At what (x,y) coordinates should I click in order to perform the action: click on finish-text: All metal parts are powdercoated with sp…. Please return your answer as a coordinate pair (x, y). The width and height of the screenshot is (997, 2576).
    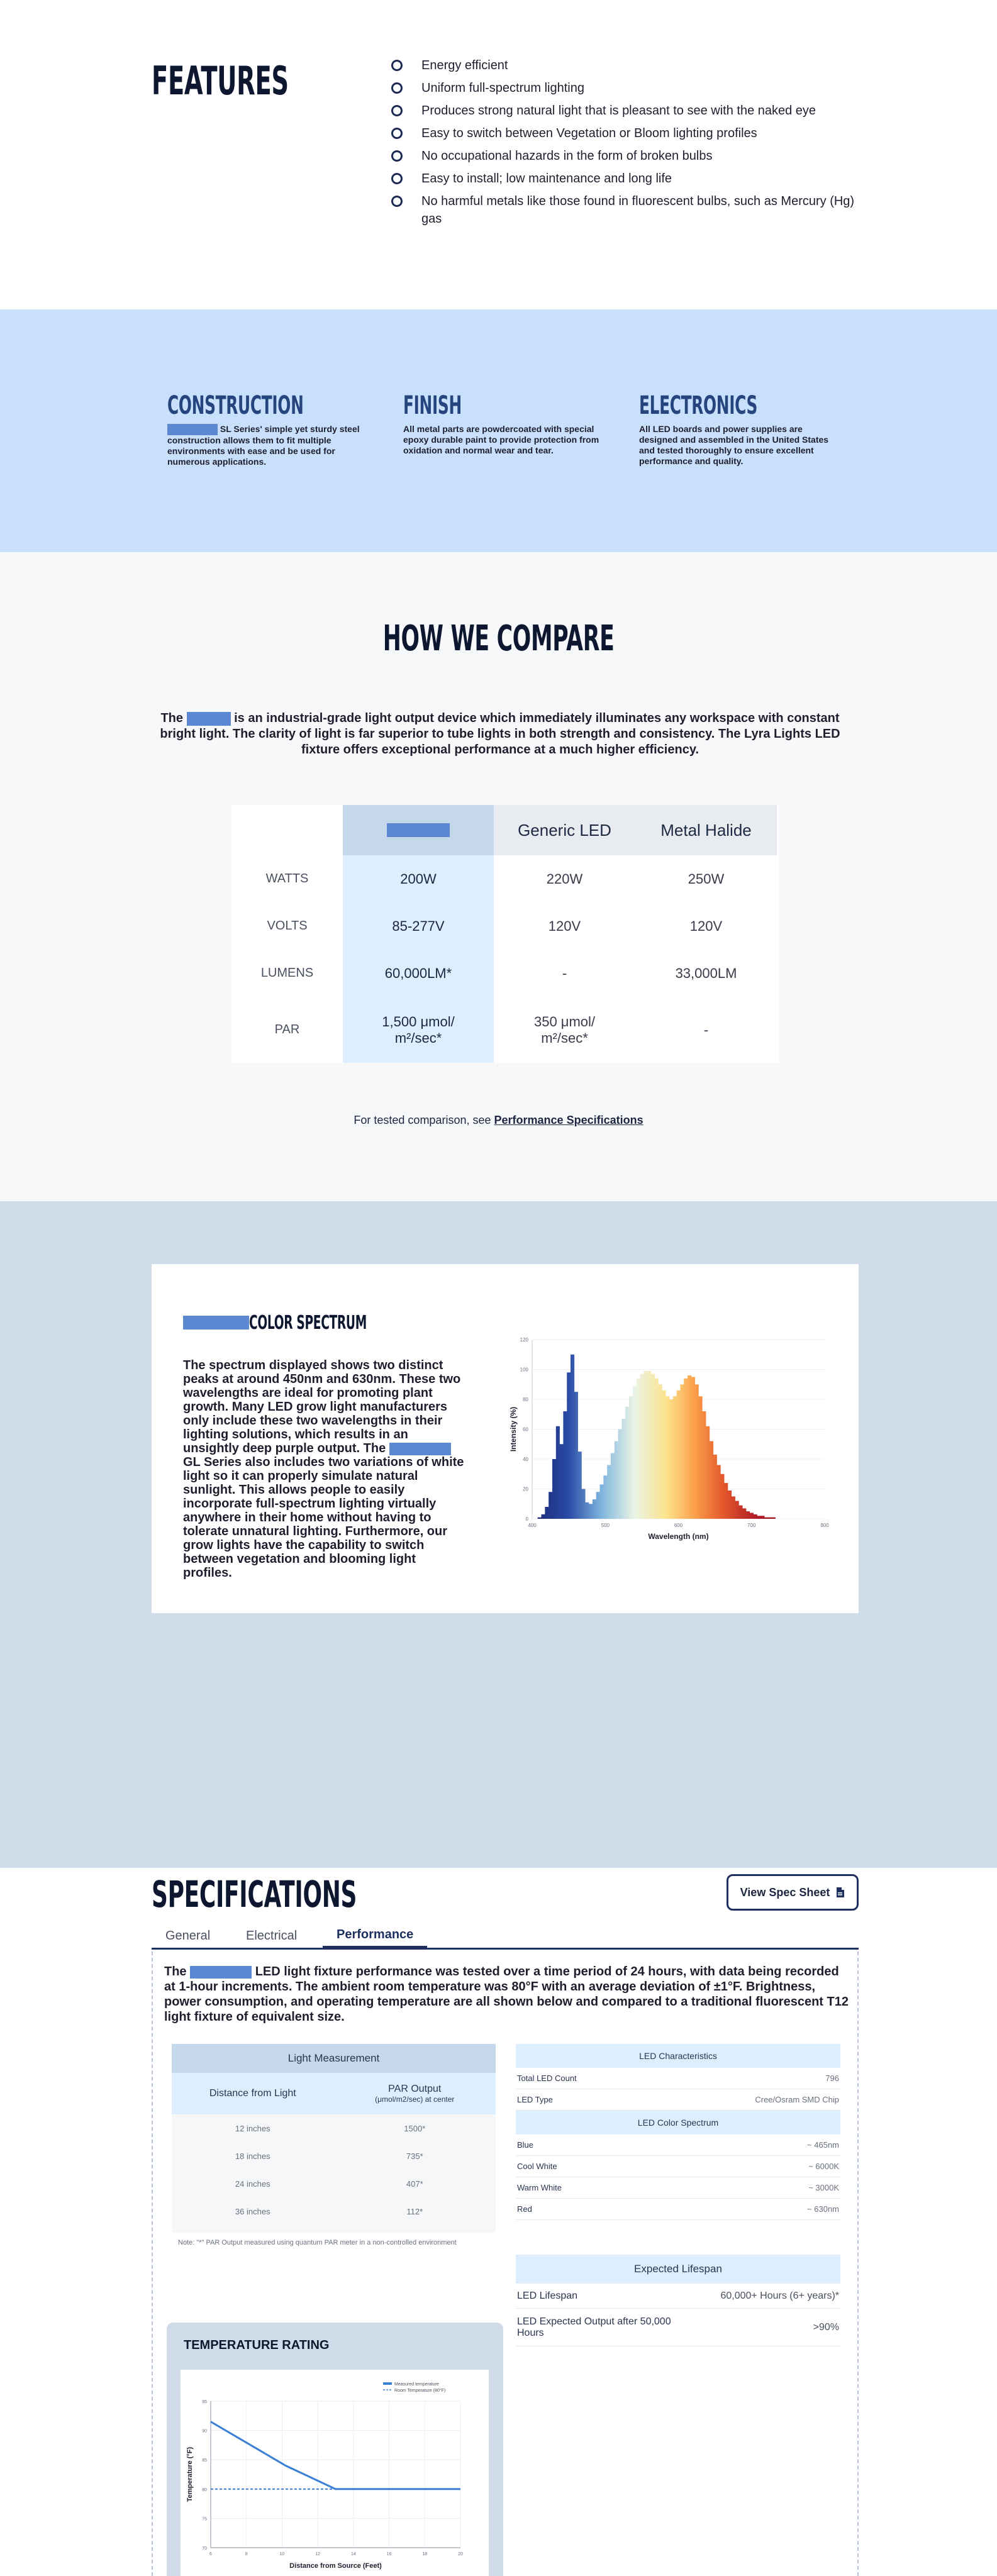
    Looking at the image, I should click on (501, 439).